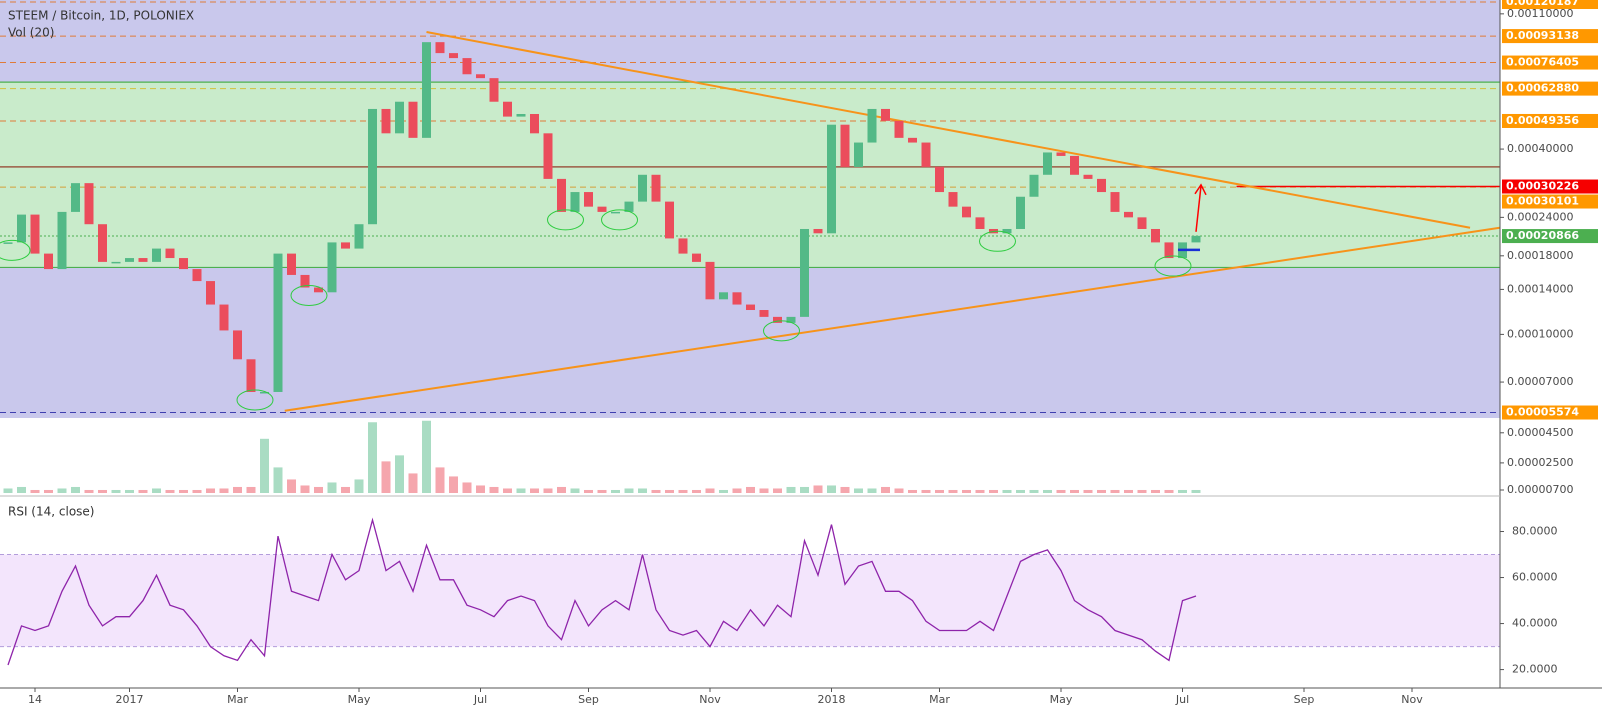 The image size is (1602, 723). What do you see at coordinates (1200, 189) in the screenshot?
I see `arrow-head` at bounding box center [1200, 189].